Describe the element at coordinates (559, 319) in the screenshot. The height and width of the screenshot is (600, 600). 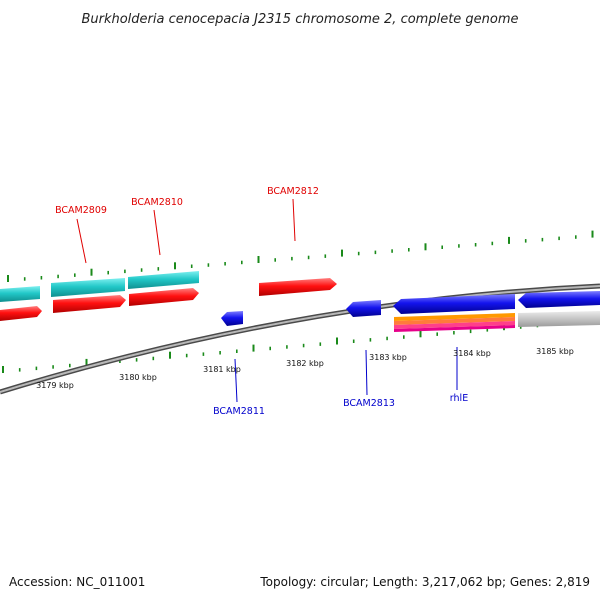
I see `gene-grey` at that location.